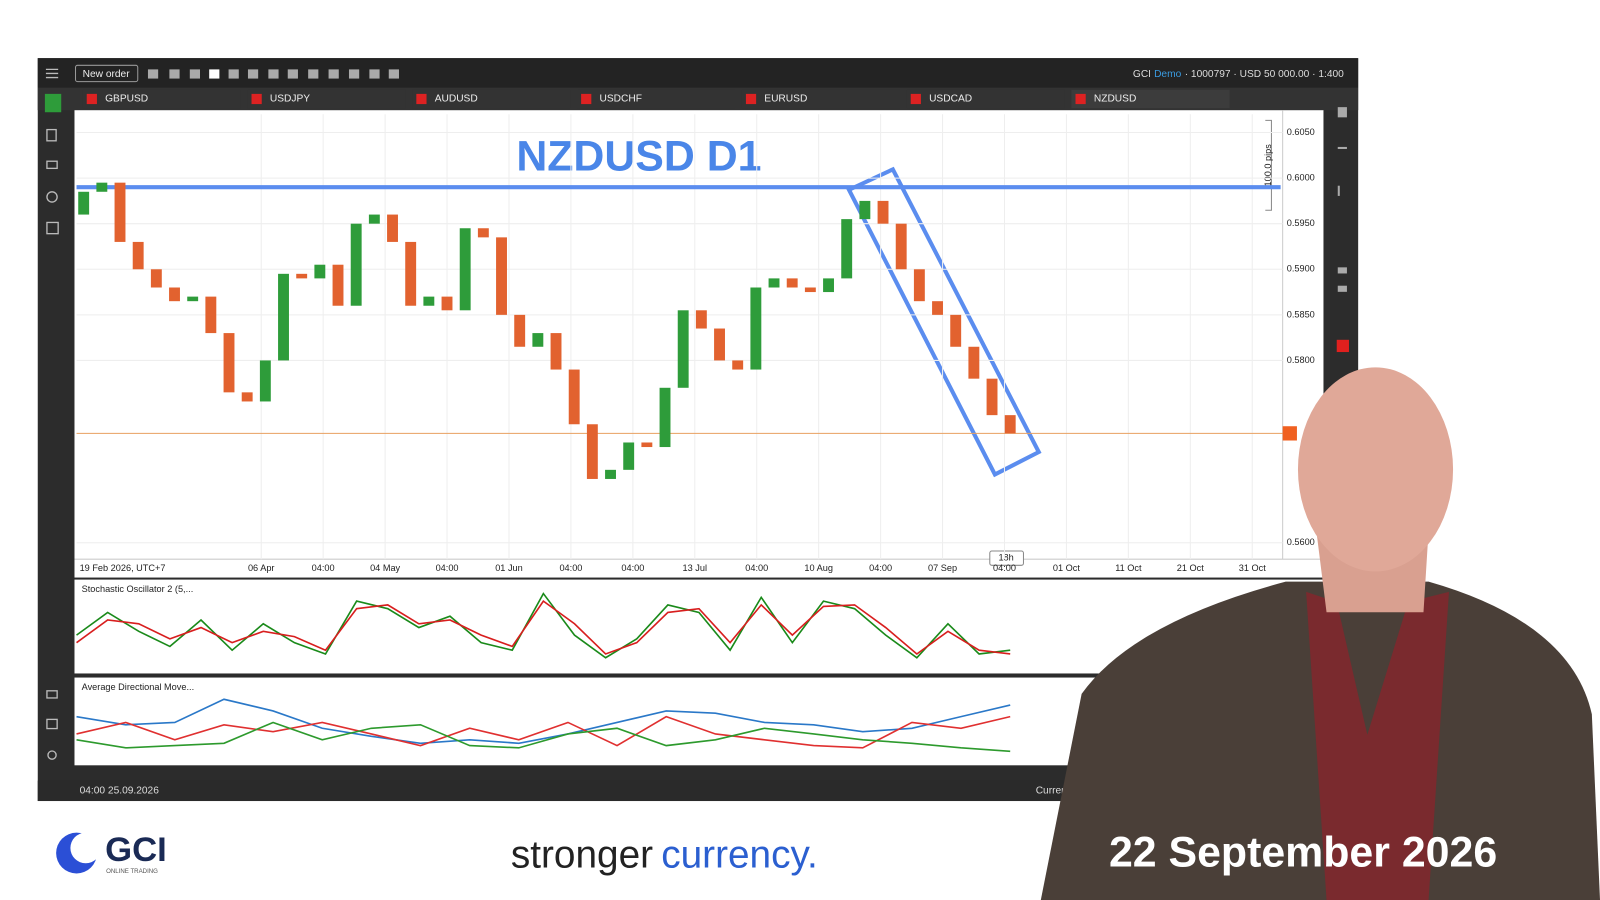  I want to click on tab-label: GBPUSD, so click(126, 99).